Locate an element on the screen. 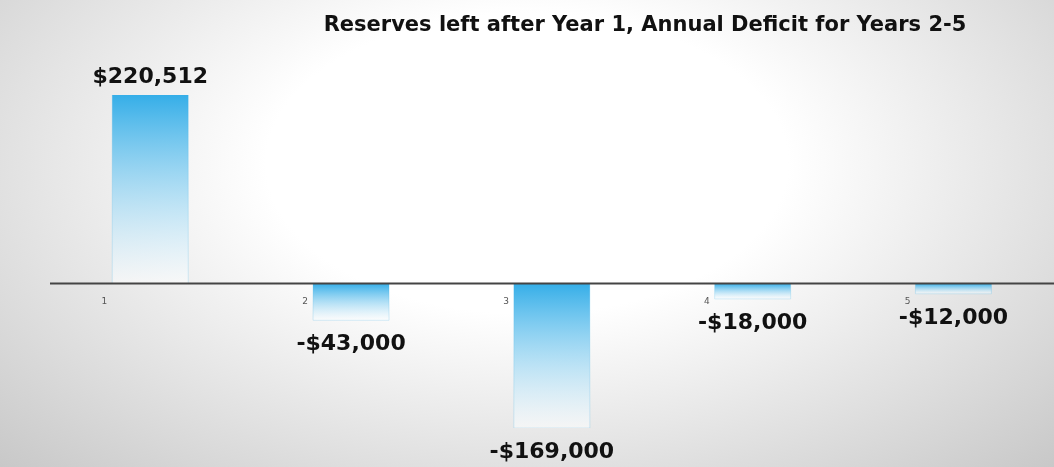 The height and width of the screenshot is (467, 1054). x-tick-label: 5 is located at coordinates (907, 300).